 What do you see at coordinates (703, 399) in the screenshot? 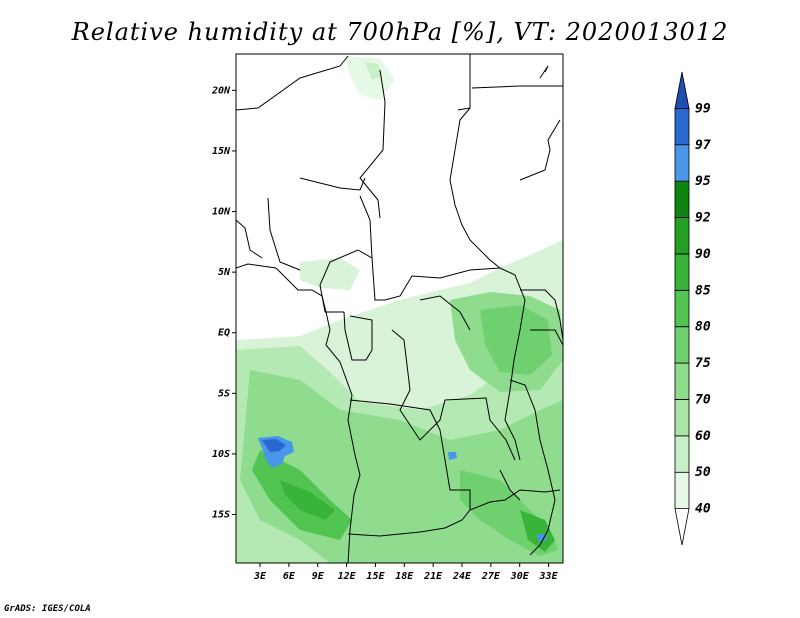
I see `colorbar-level-label: 70` at bounding box center [703, 399].